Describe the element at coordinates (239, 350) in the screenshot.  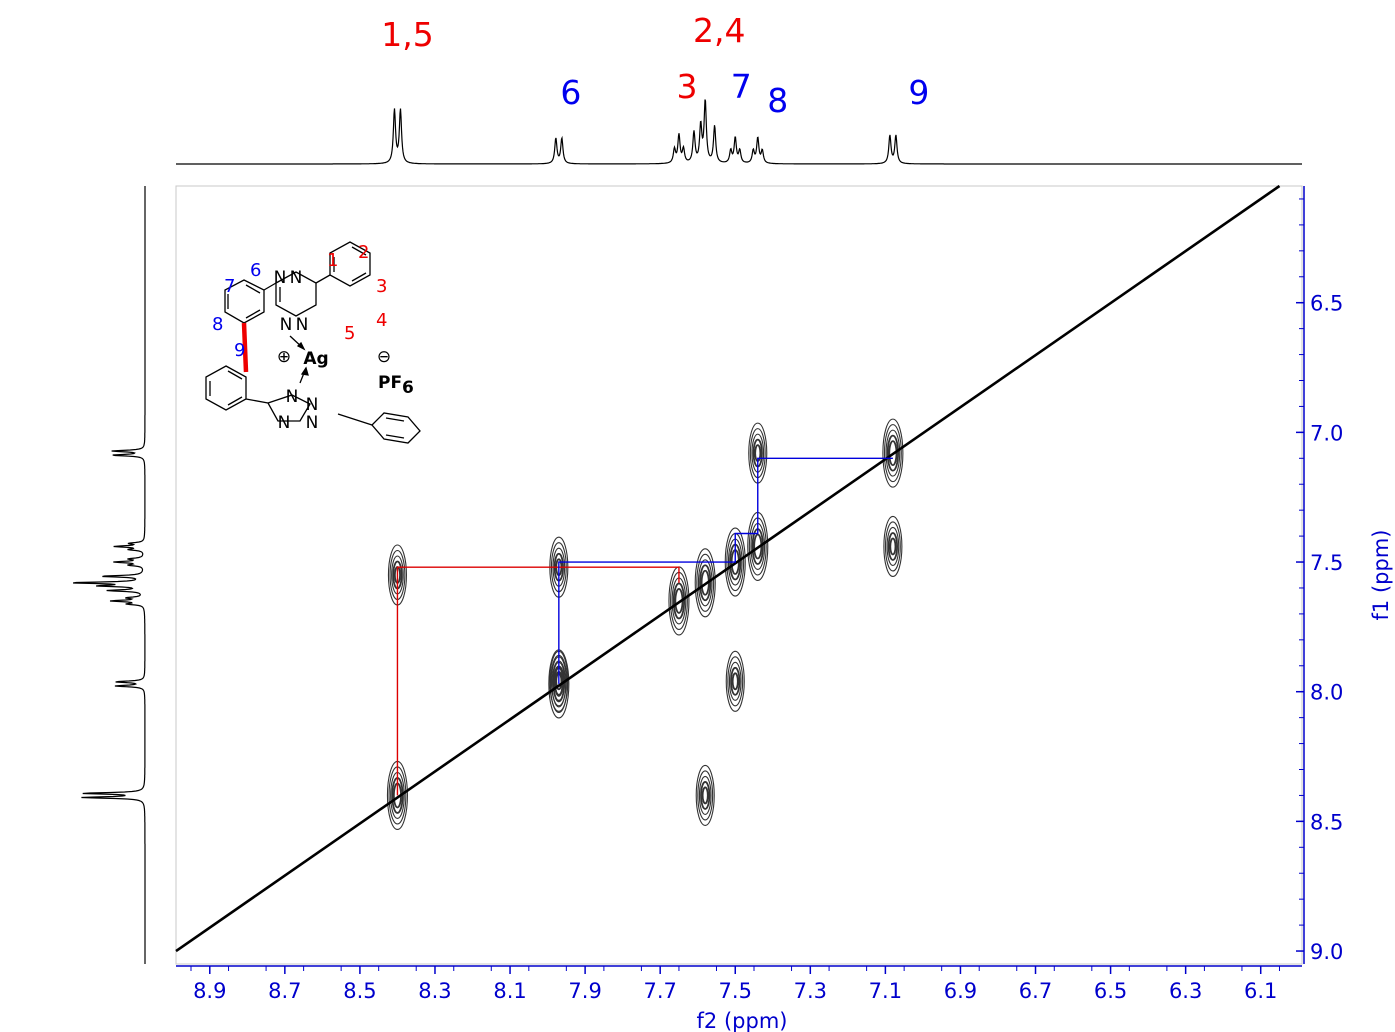
I see `position-label-9: 9` at that location.